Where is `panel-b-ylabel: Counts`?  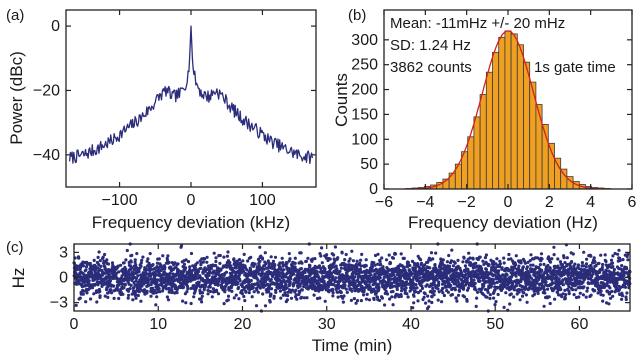 panel-b-ylabel: Counts is located at coordinates (341, 100).